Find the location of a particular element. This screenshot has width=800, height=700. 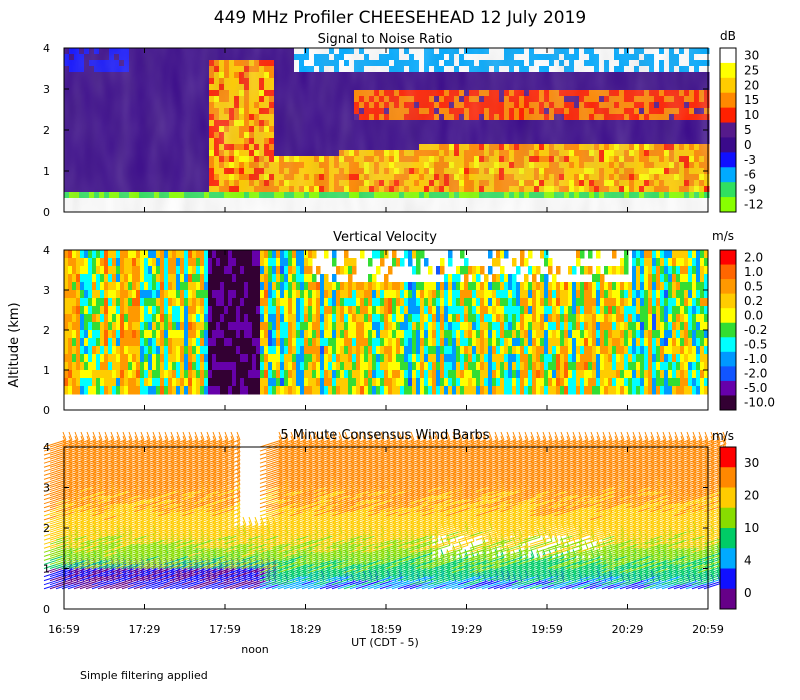

x-tick-label: 20:59 is located at coordinates (708, 629).